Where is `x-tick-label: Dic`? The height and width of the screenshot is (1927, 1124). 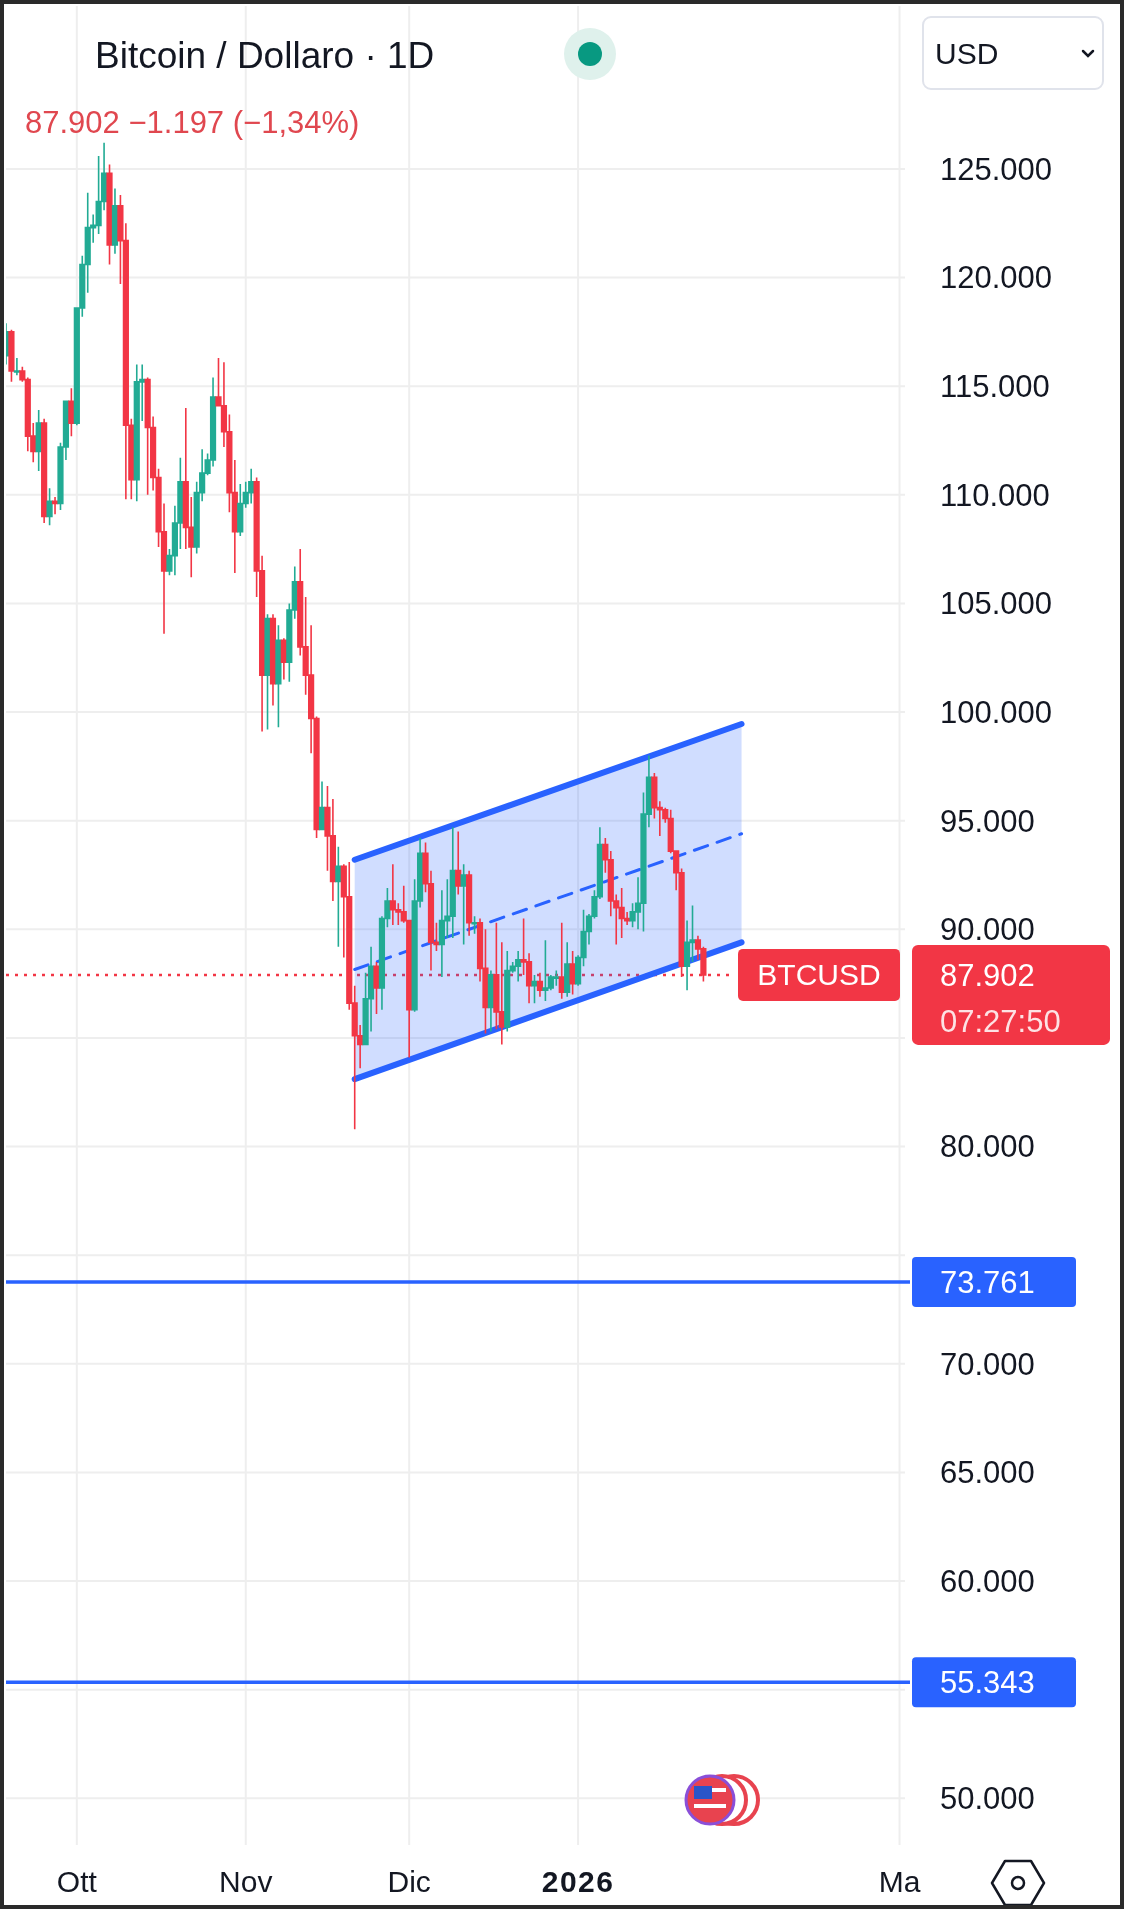 x-tick-label: Dic is located at coordinates (409, 1881).